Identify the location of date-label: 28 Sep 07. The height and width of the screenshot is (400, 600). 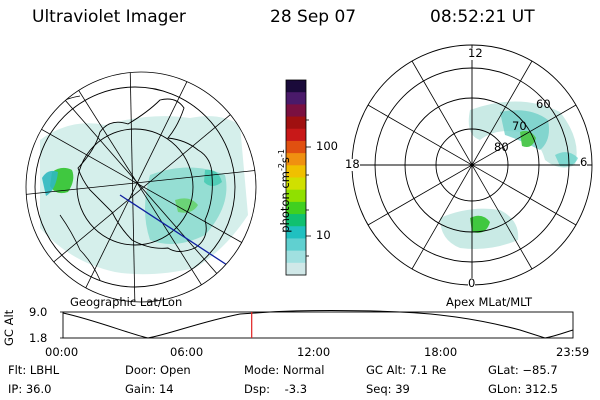
(313, 17).